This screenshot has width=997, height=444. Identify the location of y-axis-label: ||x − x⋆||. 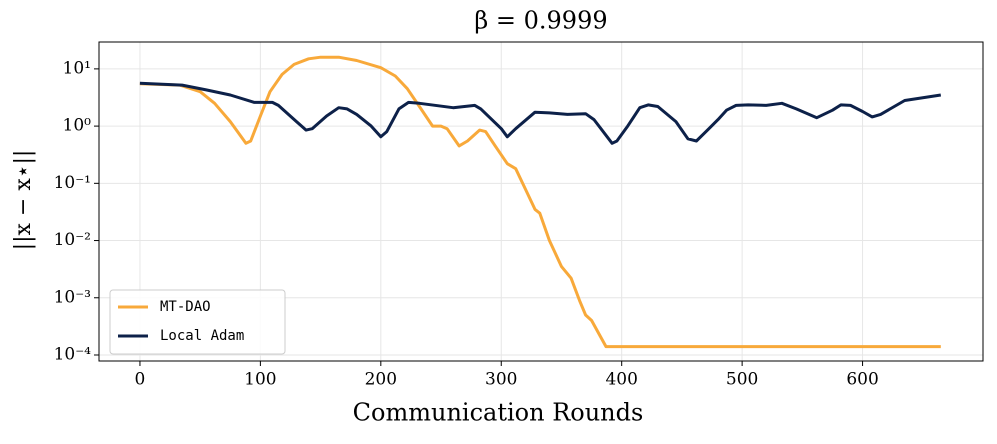
(23, 200).